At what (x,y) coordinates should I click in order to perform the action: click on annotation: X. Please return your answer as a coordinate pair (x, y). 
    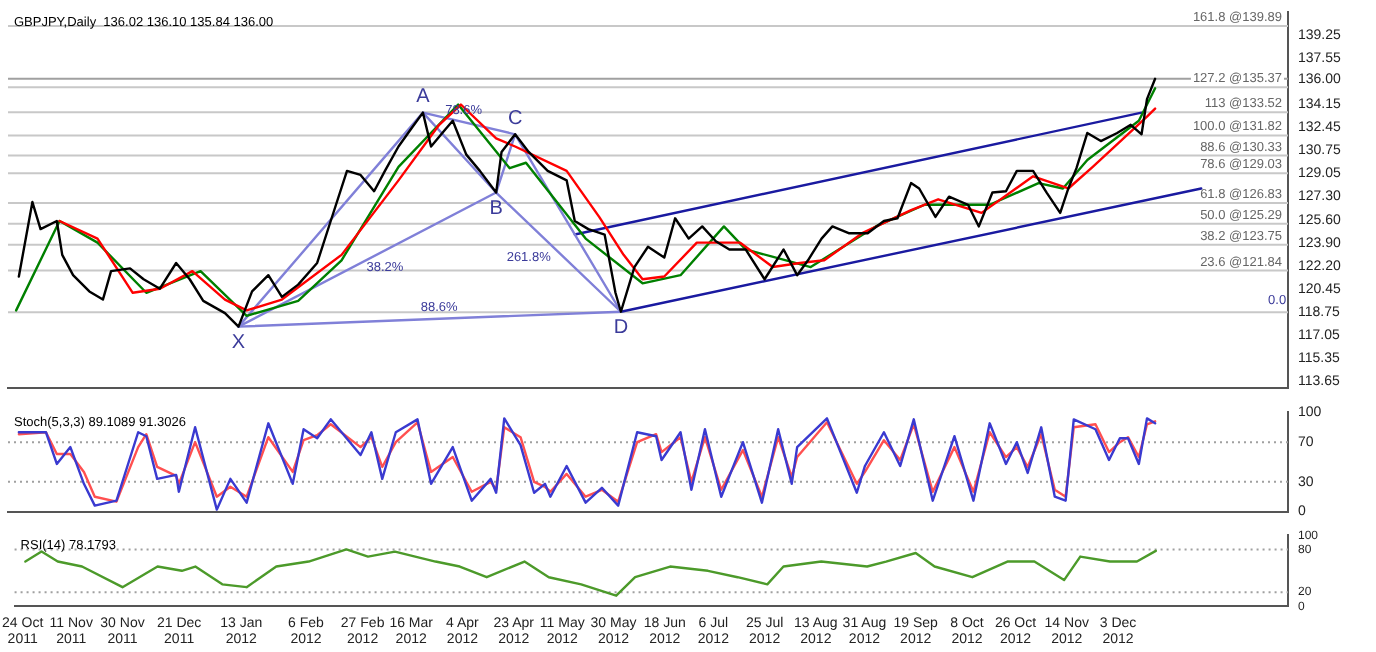
    Looking at the image, I should click on (238, 343).